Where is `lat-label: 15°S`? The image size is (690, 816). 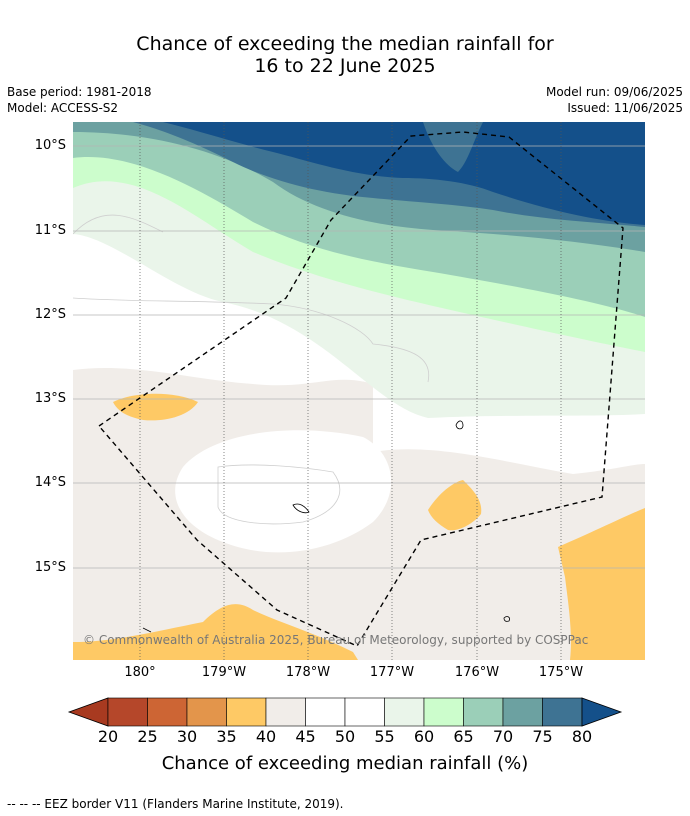 lat-label: 15°S is located at coordinates (50, 567).